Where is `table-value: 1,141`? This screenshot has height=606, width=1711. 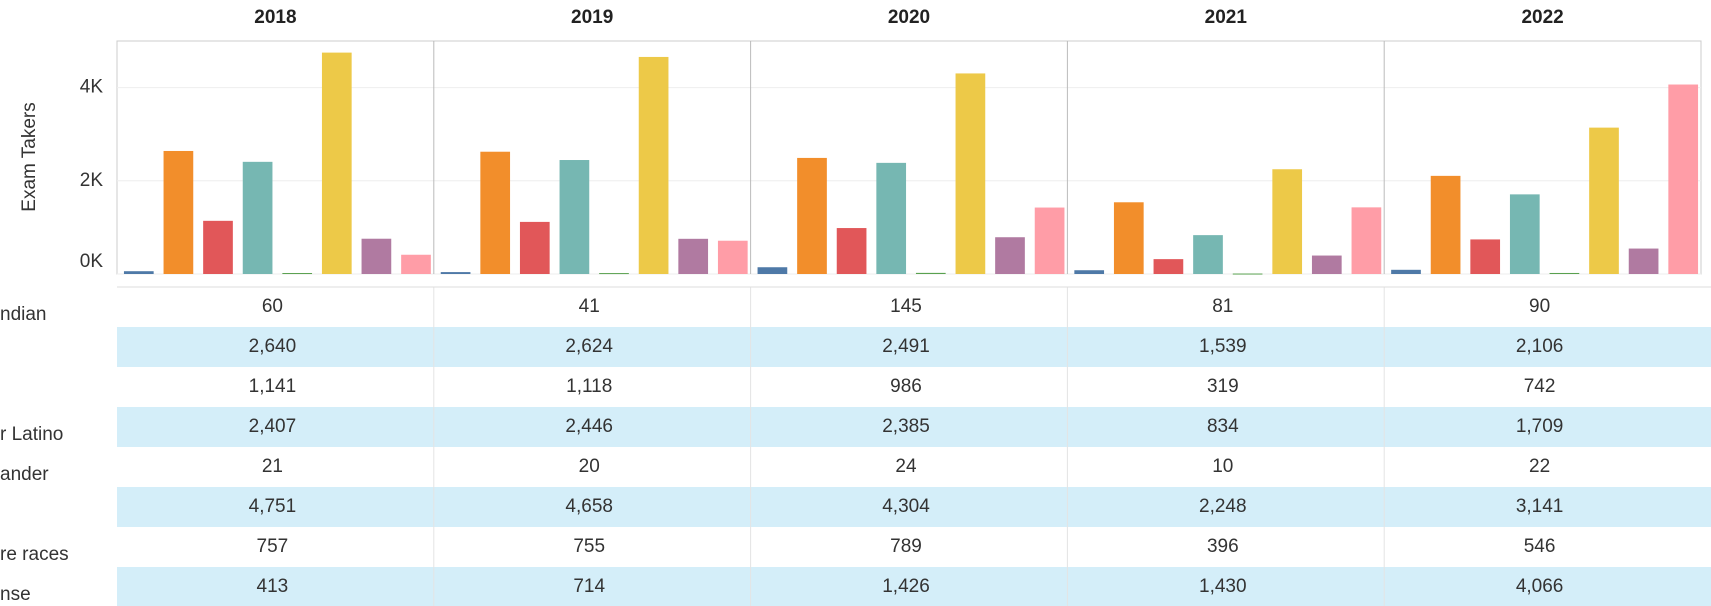
table-value: 1,141 is located at coordinates (273, 386).